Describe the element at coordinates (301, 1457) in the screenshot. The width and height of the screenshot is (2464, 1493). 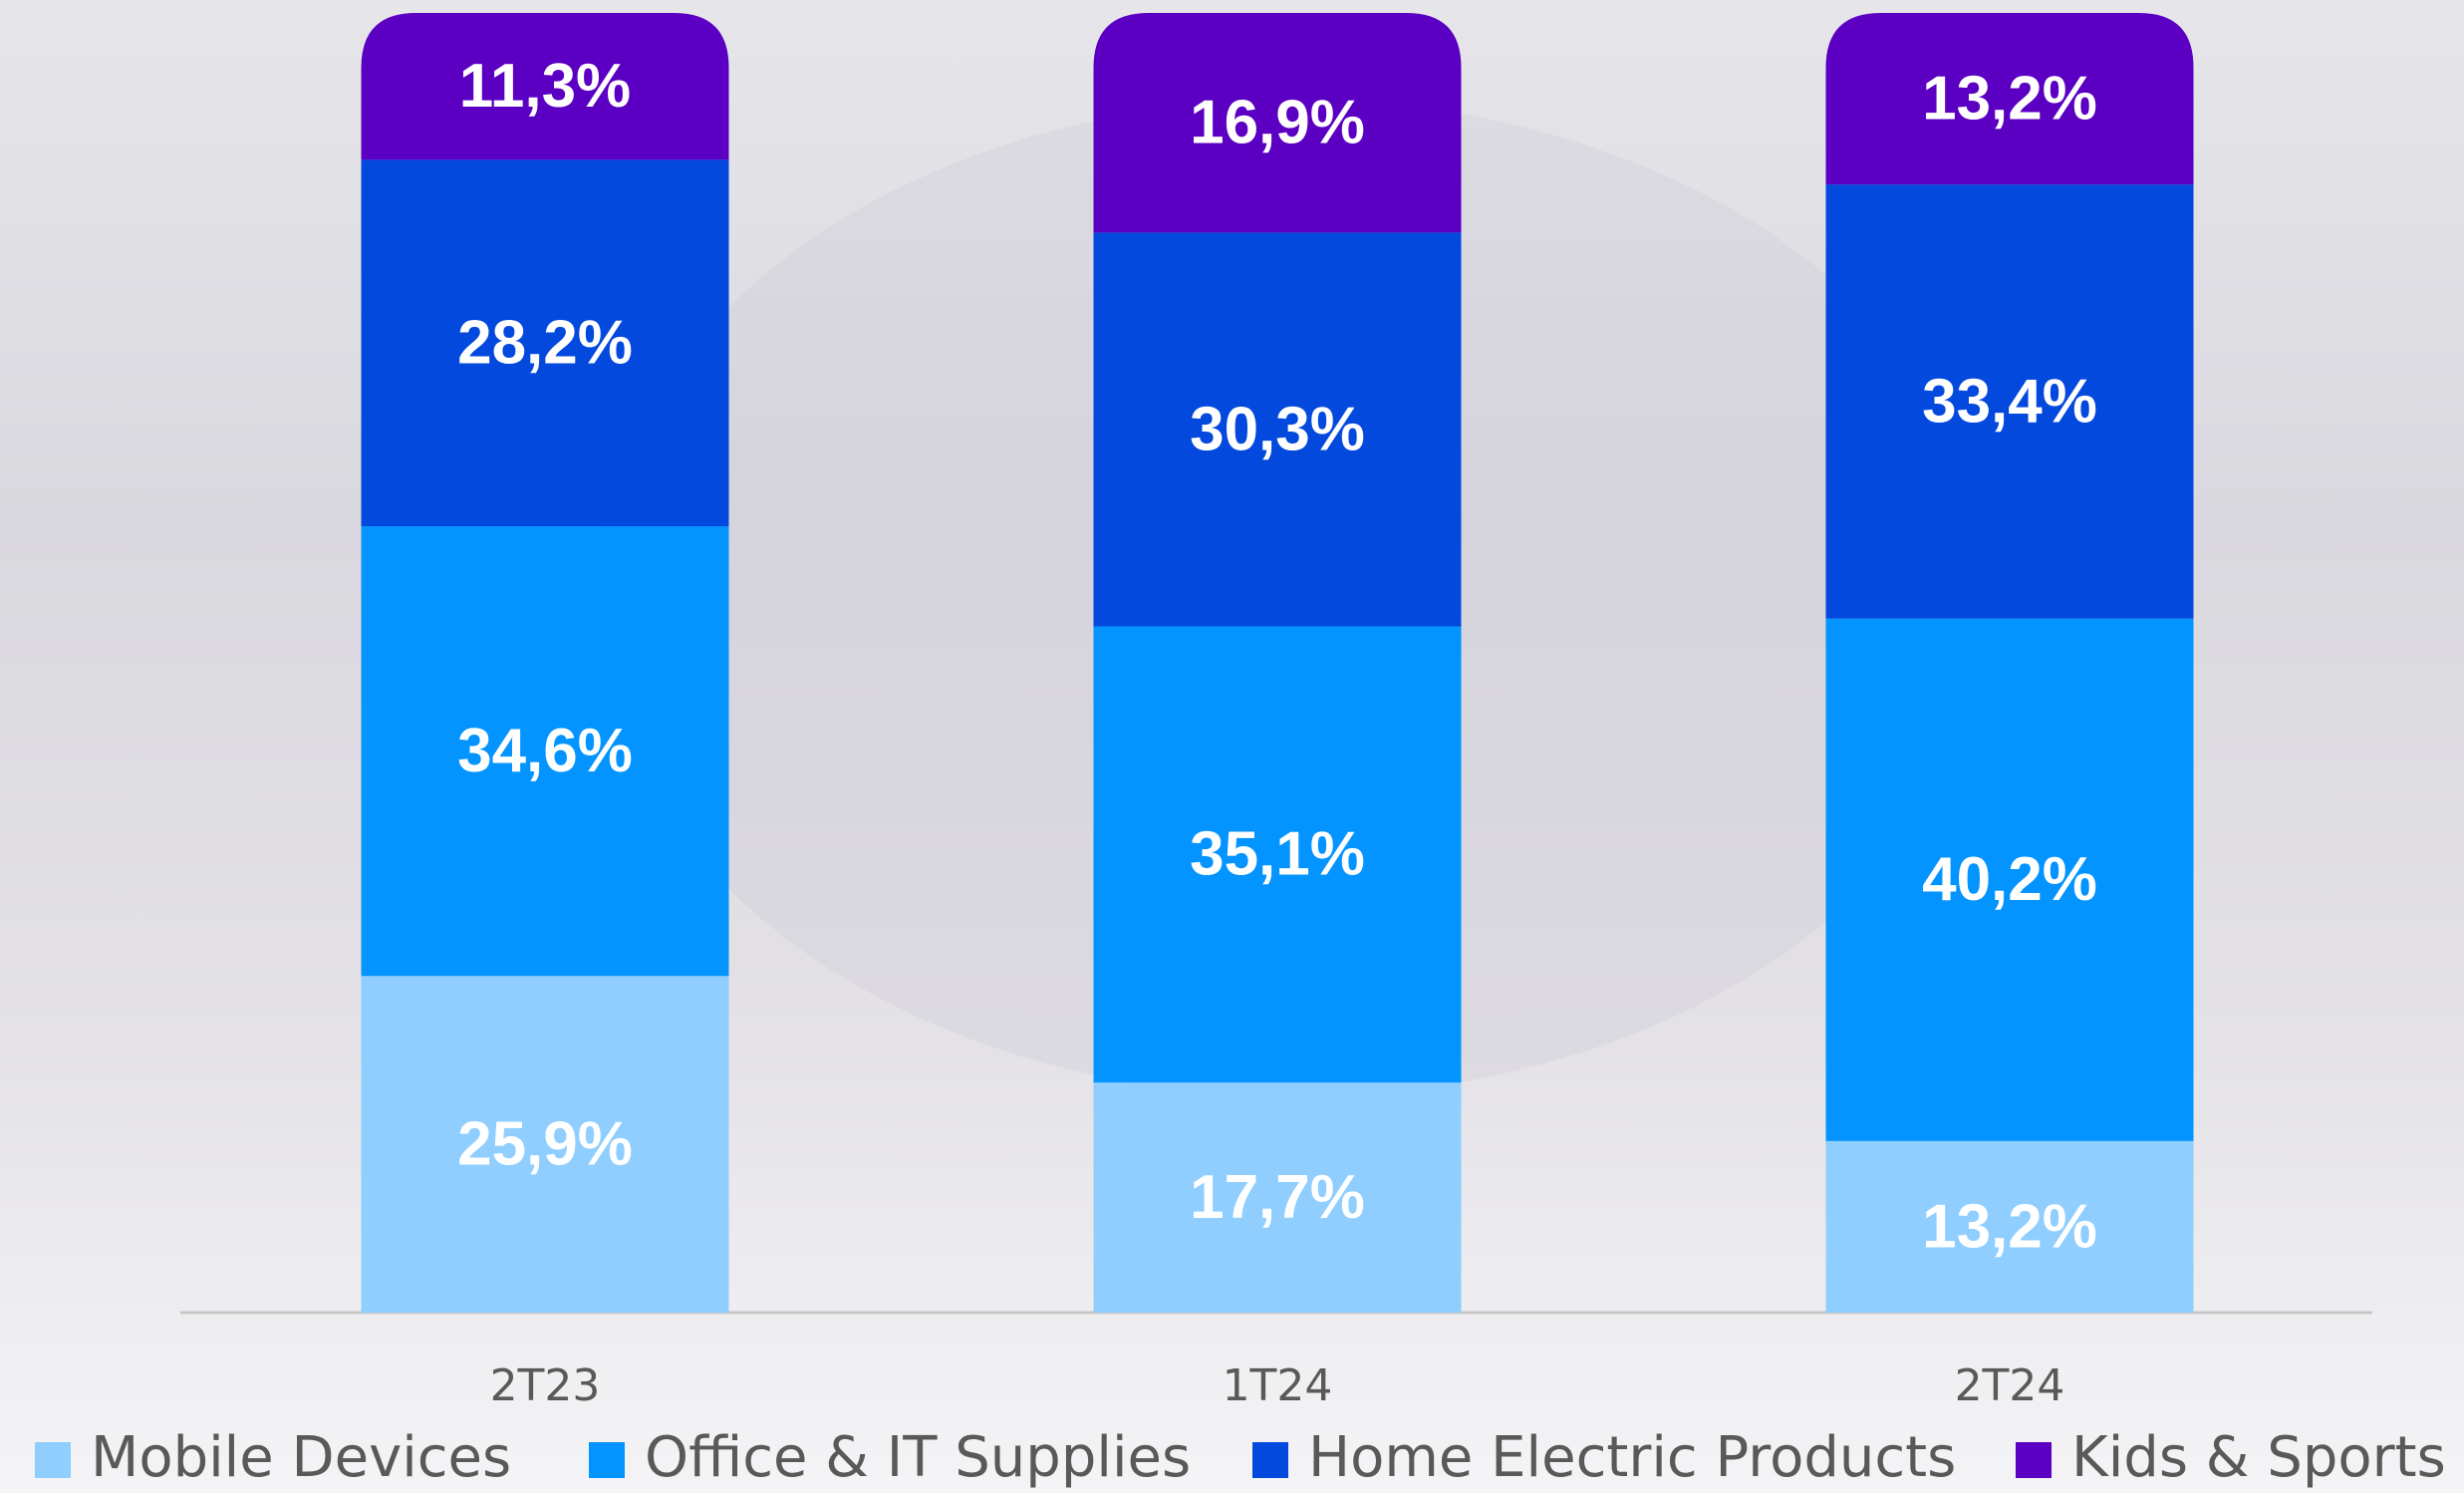
I see `legend-label: Mobile Devices` at that location.